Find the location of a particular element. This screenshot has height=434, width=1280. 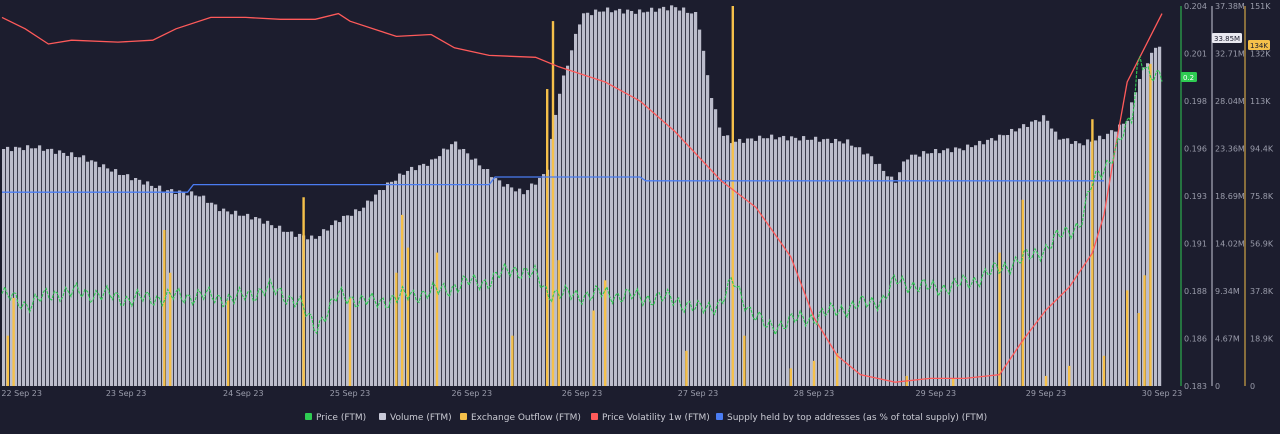

outflow-tick-label: 94.4K is located at coordinates (1262, 149).